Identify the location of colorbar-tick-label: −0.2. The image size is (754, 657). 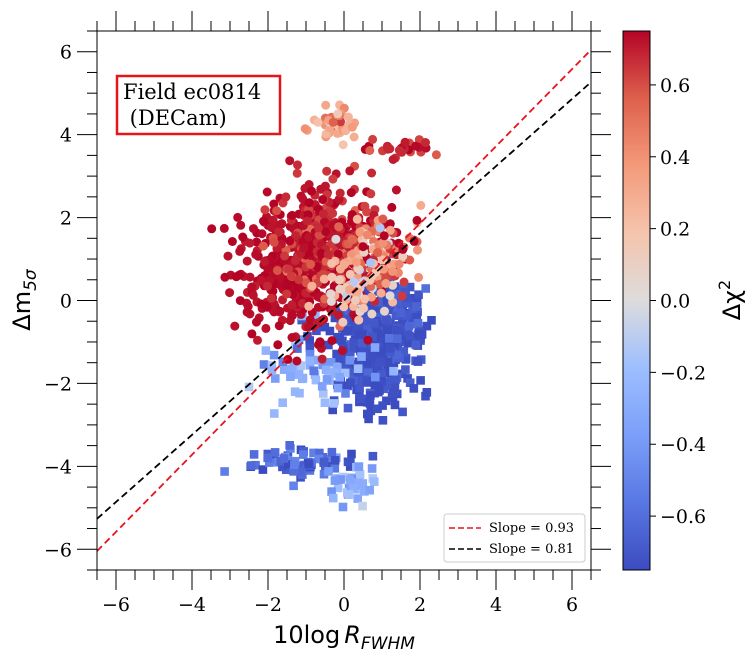
(683, 373).